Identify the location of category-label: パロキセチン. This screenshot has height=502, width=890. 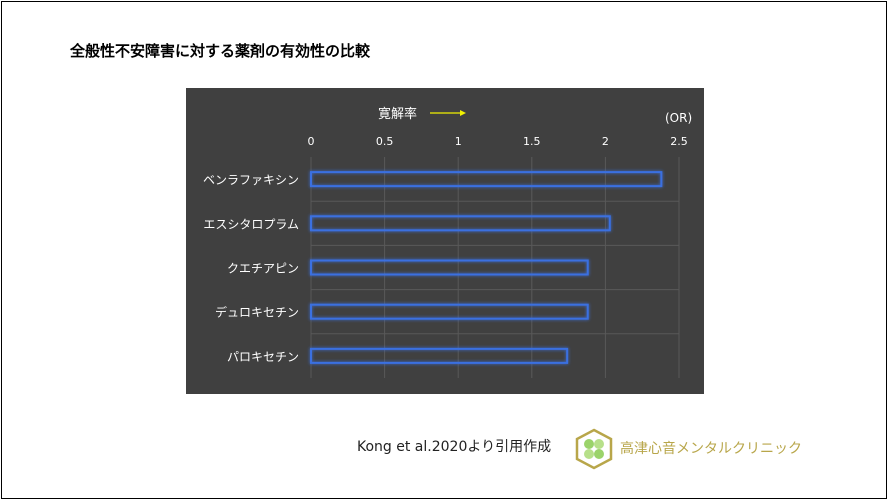
(263, 357).